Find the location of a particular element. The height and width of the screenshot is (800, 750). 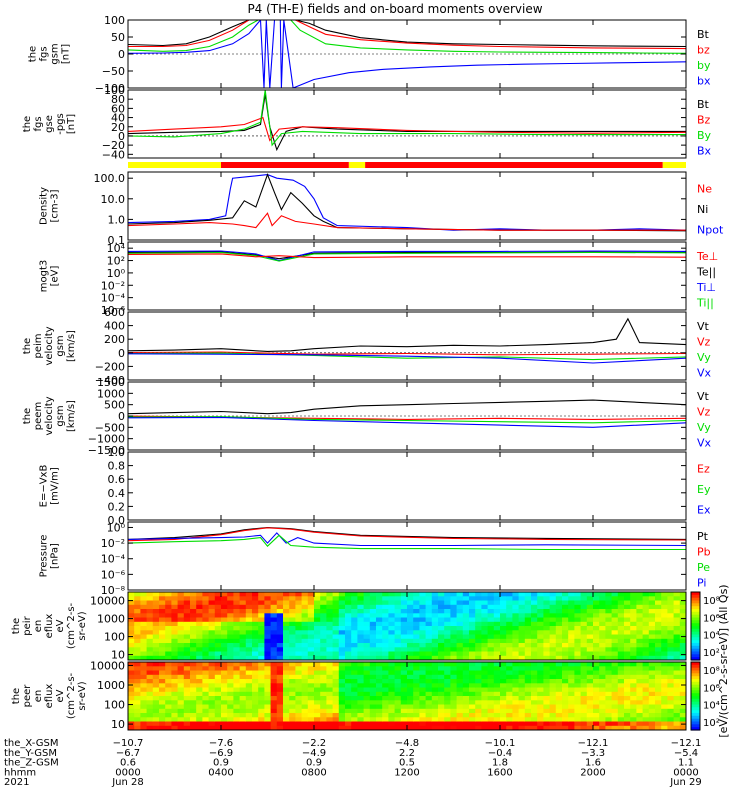

x-axis-row-label: 2021 is located at coordinates (16, 782).